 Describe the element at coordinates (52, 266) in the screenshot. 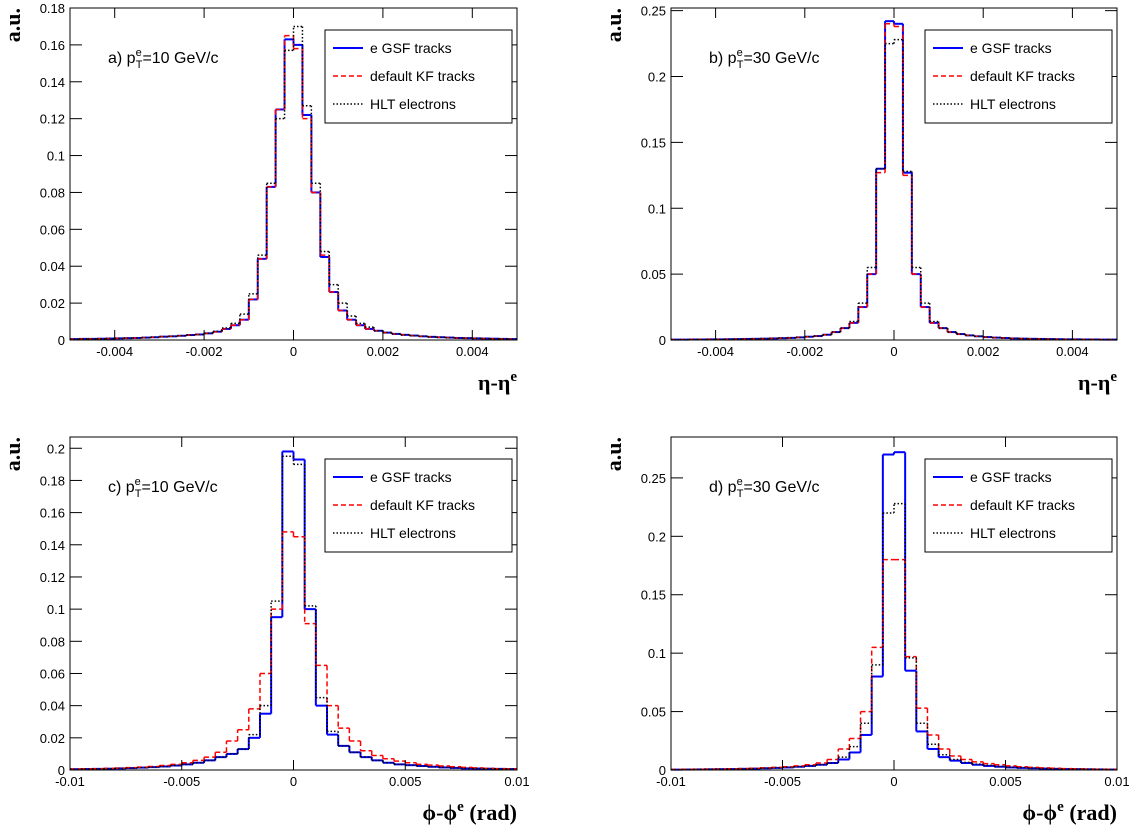

I see `y-tick-label: 0.04` at that location.